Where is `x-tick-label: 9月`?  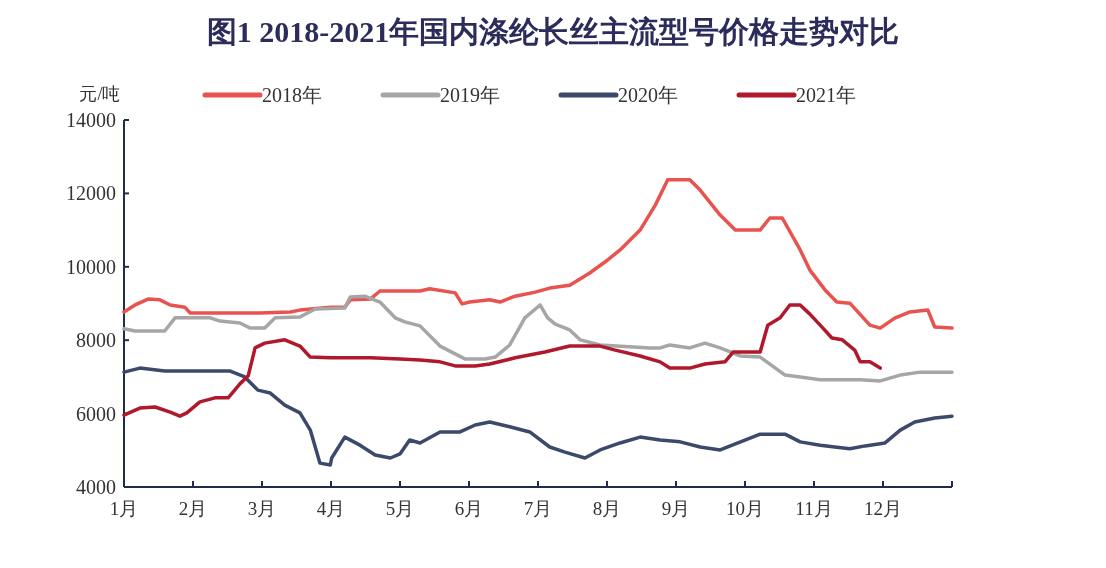 x-tick-label: 9月 is located at coordinates (676, 508).